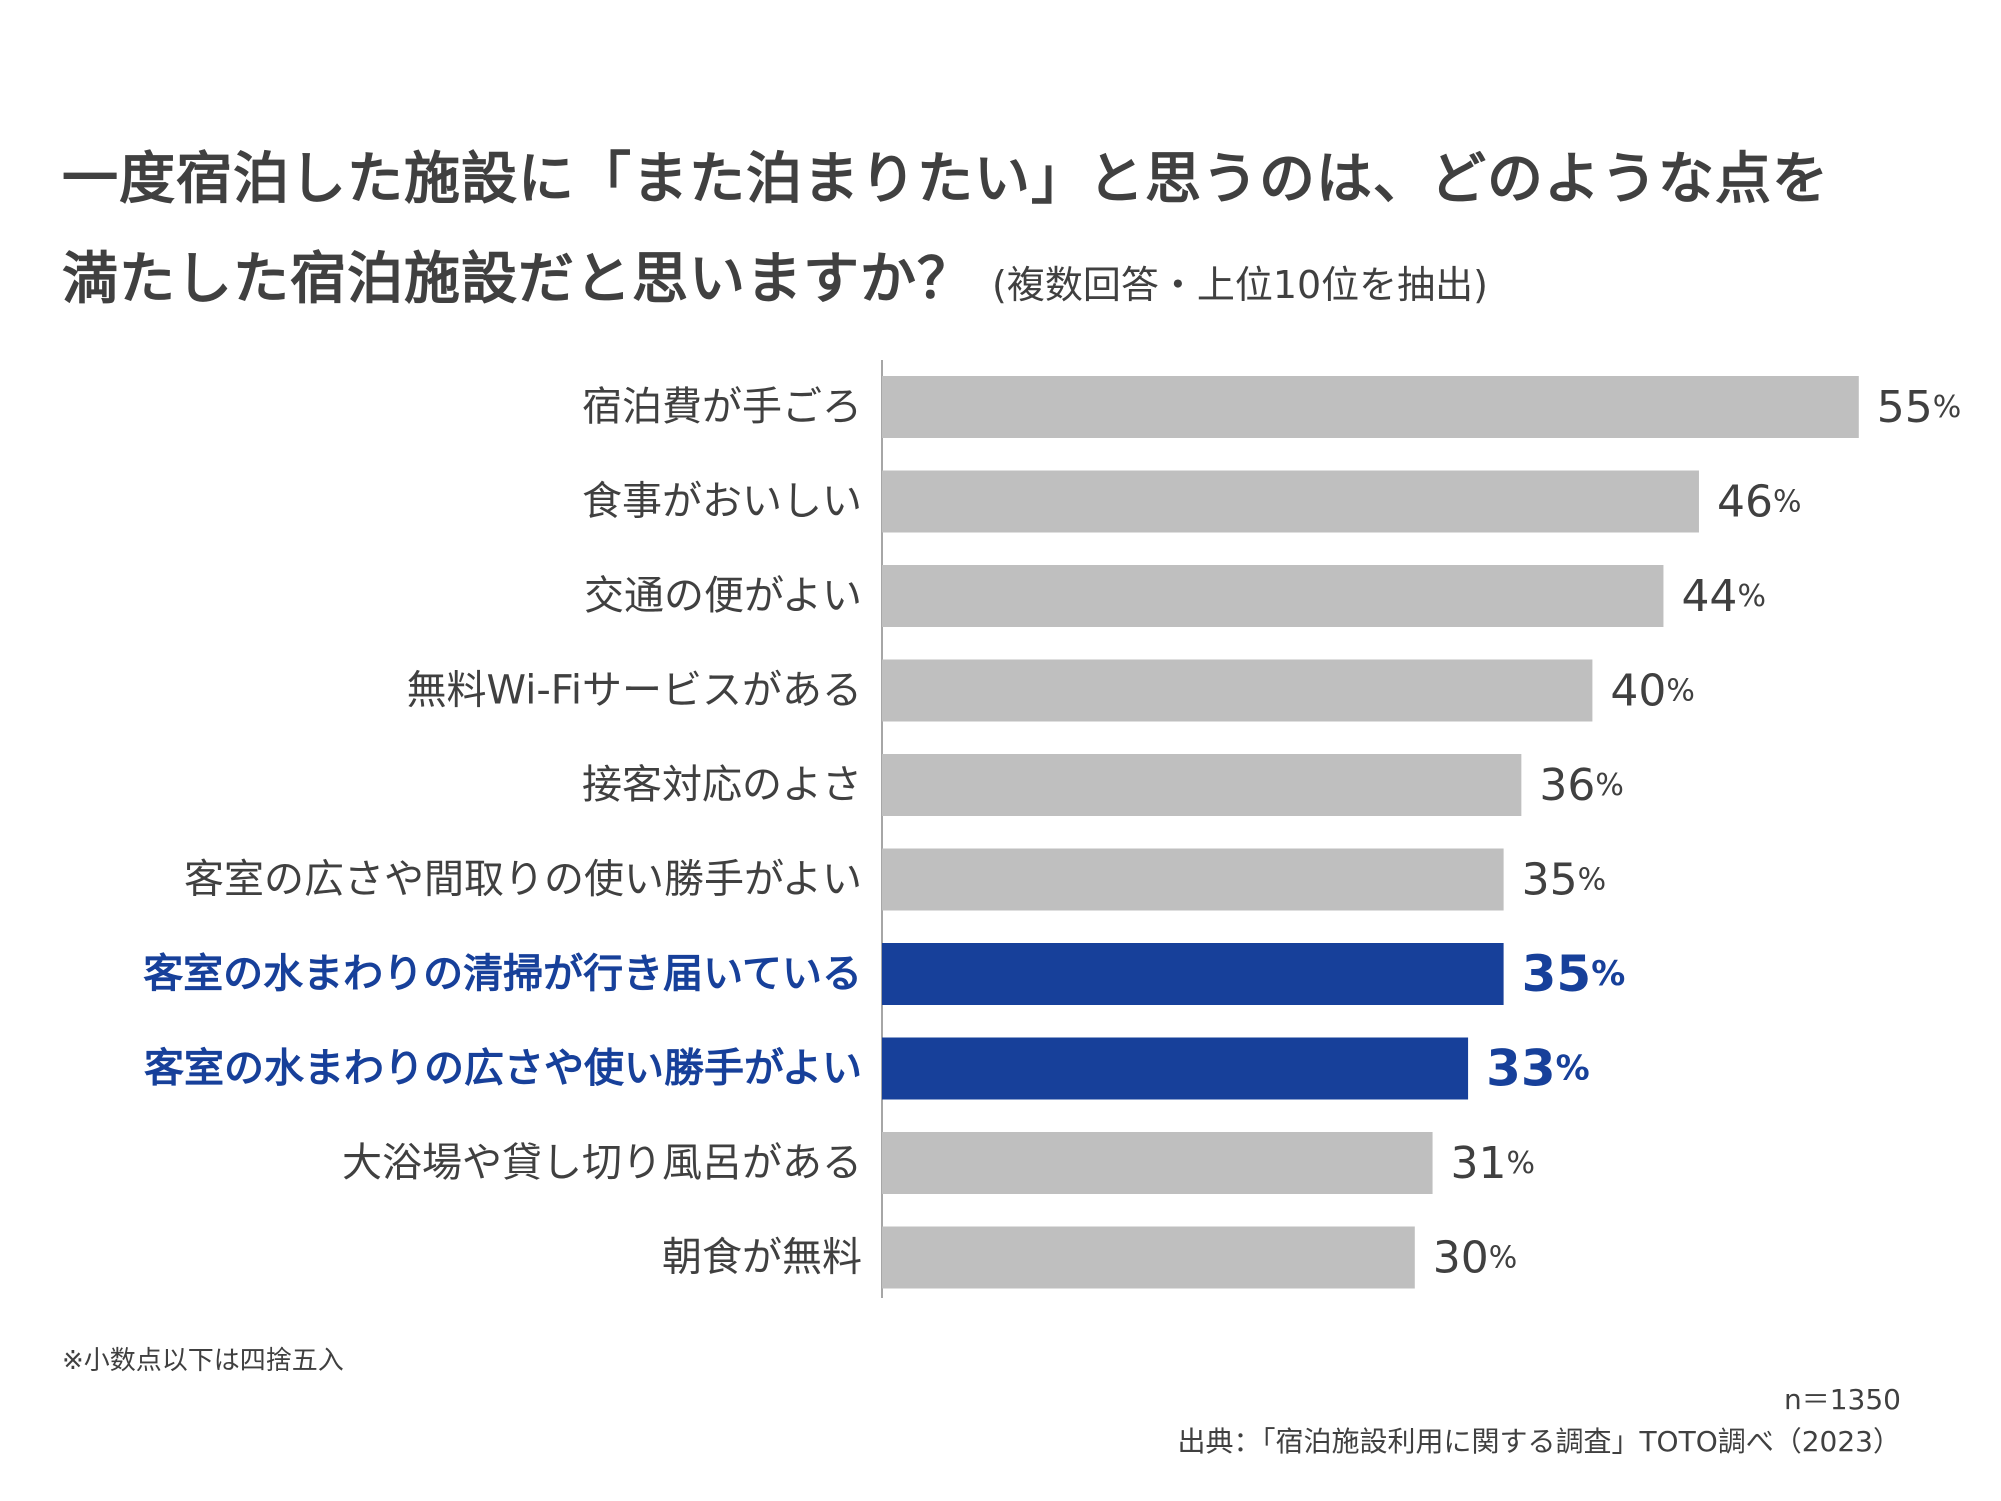 This screenshot has width=2001, height=1501. I want to click on value-number-9: 30, so click(1461, 1257).